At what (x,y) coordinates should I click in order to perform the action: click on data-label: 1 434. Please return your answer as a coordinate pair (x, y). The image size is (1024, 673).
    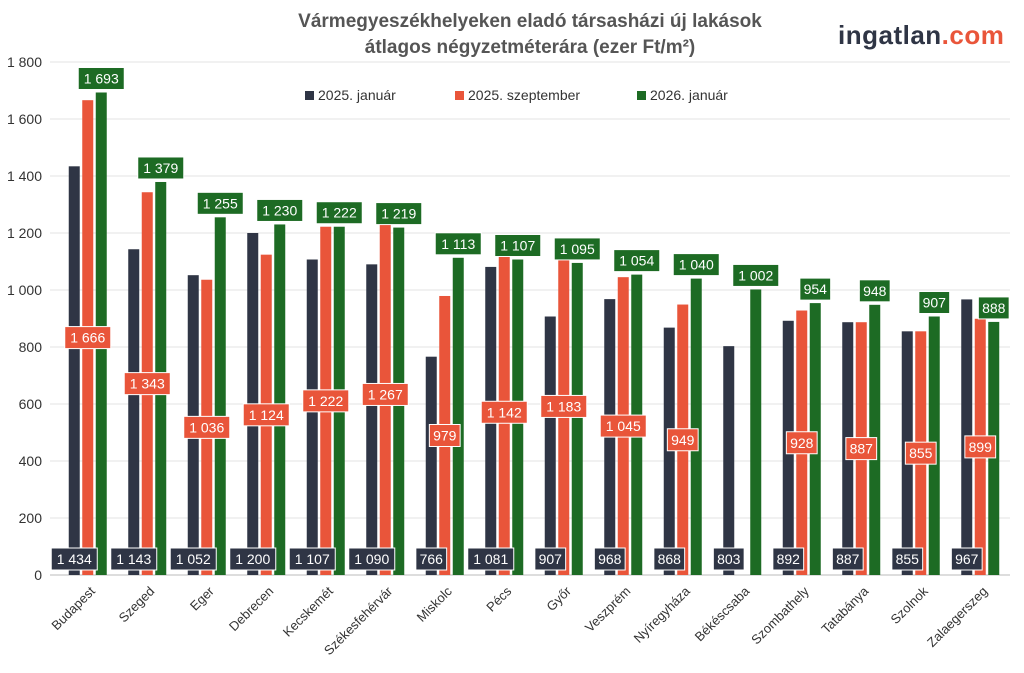
    Looking at the image, I should click on (74, 559).